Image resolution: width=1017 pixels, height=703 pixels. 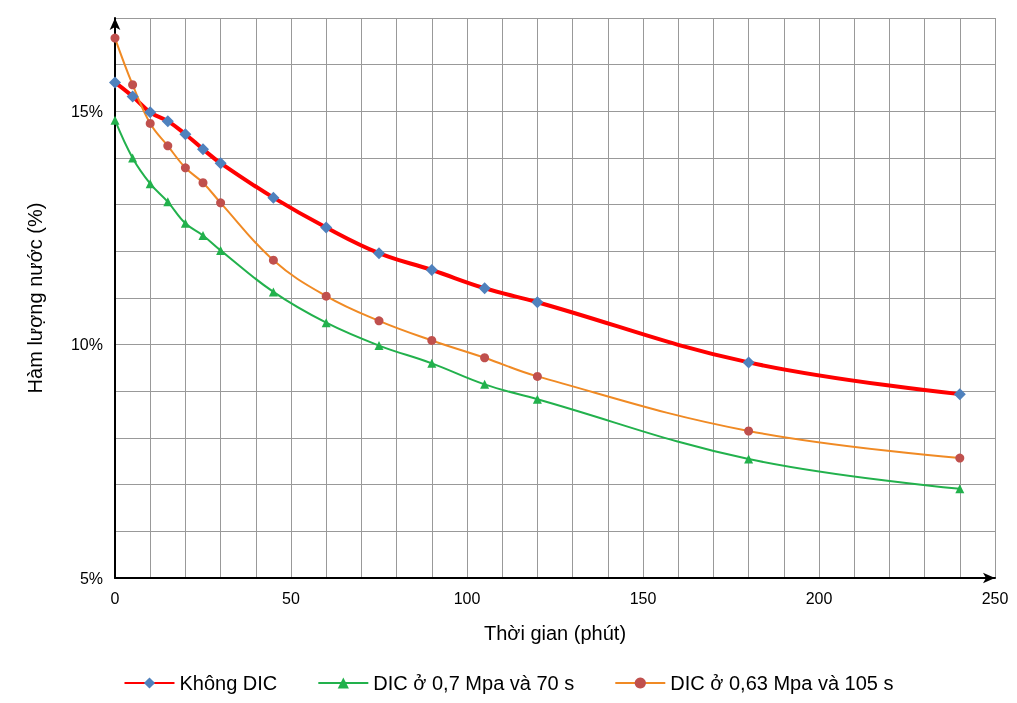 I want to click on legend-label: Không DIC, so click(x=228, y=683).